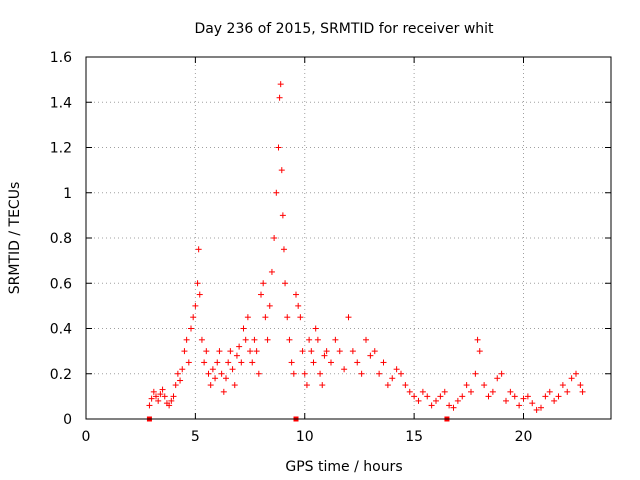 Image resolution: width=640 pixels, height=480 pixels. What do you see at coordinates (61, 330) in the screenshot?
I see `y-tick-label: 0.4` at bounding box center [61, 330].